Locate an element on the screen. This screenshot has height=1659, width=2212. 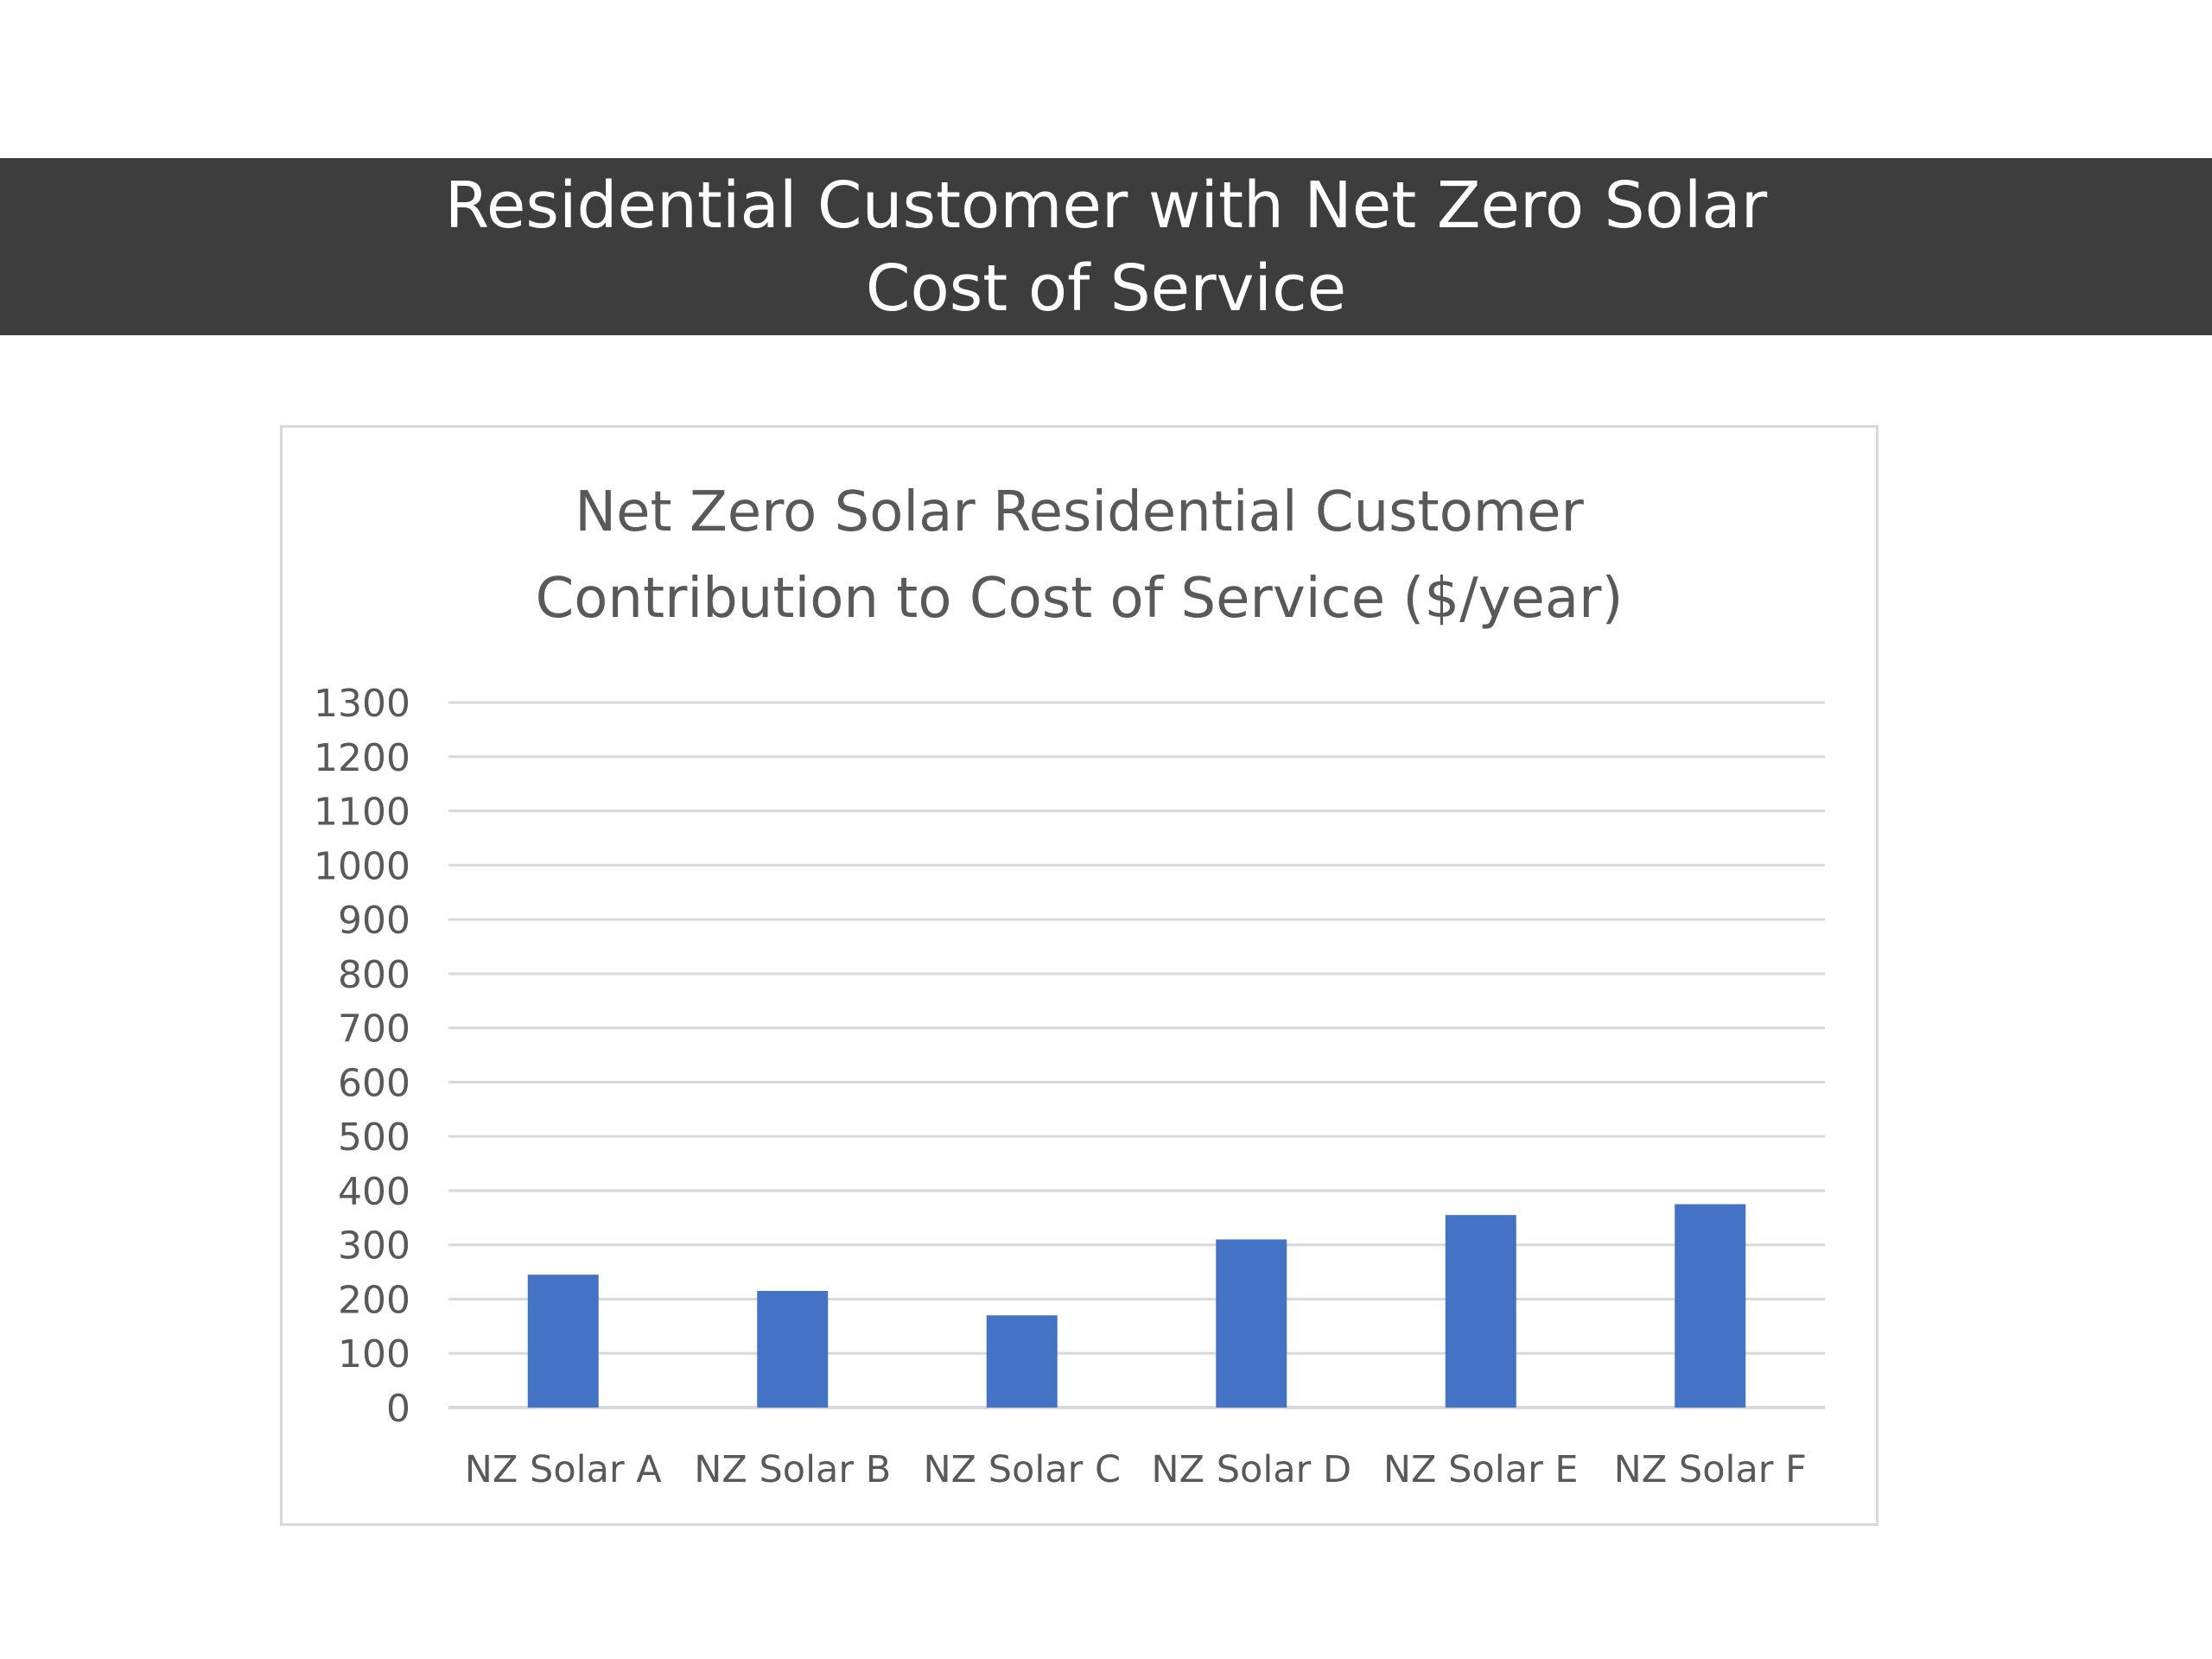
y-tick-label: 1300 is located at coordinates (362, 704).